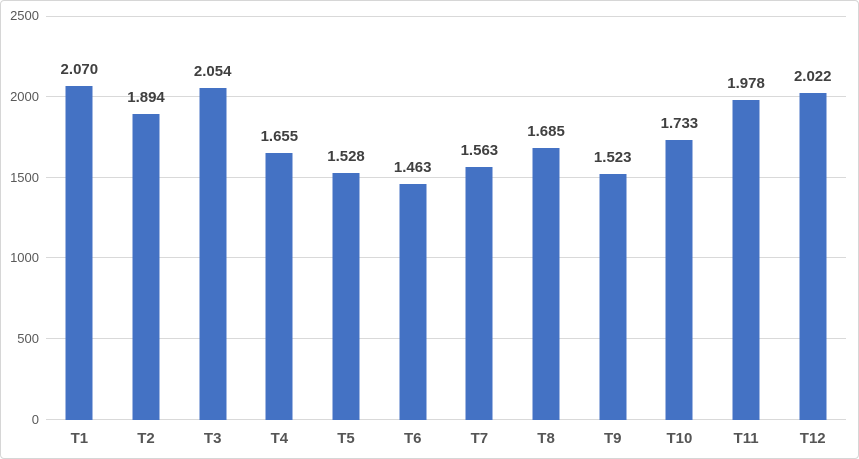  I want to click on bar-slot-T4: 1.655, so click(279, 218).